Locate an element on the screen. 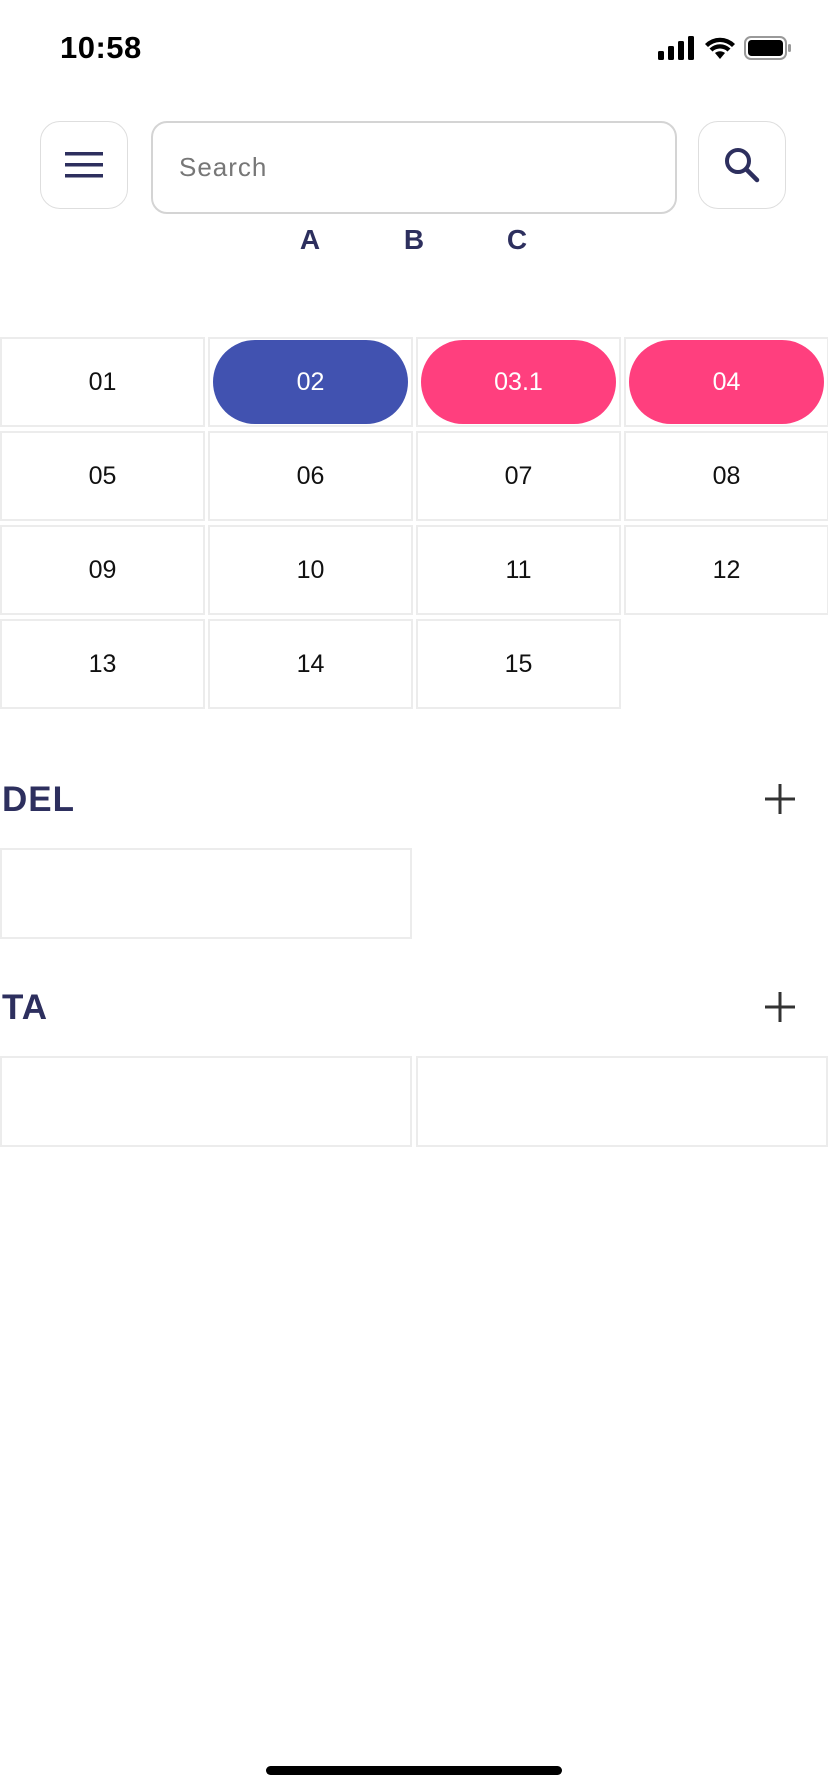 This screenshot has width=828, height=1792. highlighted-pill: 03.1 is located at coordinates (518, 382).